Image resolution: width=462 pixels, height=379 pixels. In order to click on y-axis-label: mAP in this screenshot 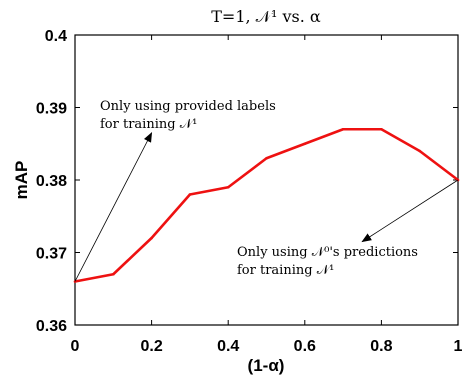, I will do `click(21, 180)`.